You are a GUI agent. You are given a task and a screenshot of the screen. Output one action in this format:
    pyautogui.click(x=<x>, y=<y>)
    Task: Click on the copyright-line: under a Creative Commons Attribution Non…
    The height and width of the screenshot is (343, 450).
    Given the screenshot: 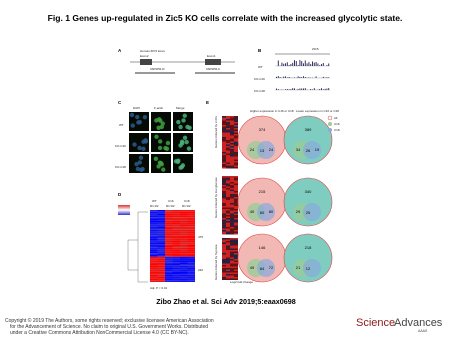 What is the action you would take?
    pyautogui.click(x=99, y=333)
    